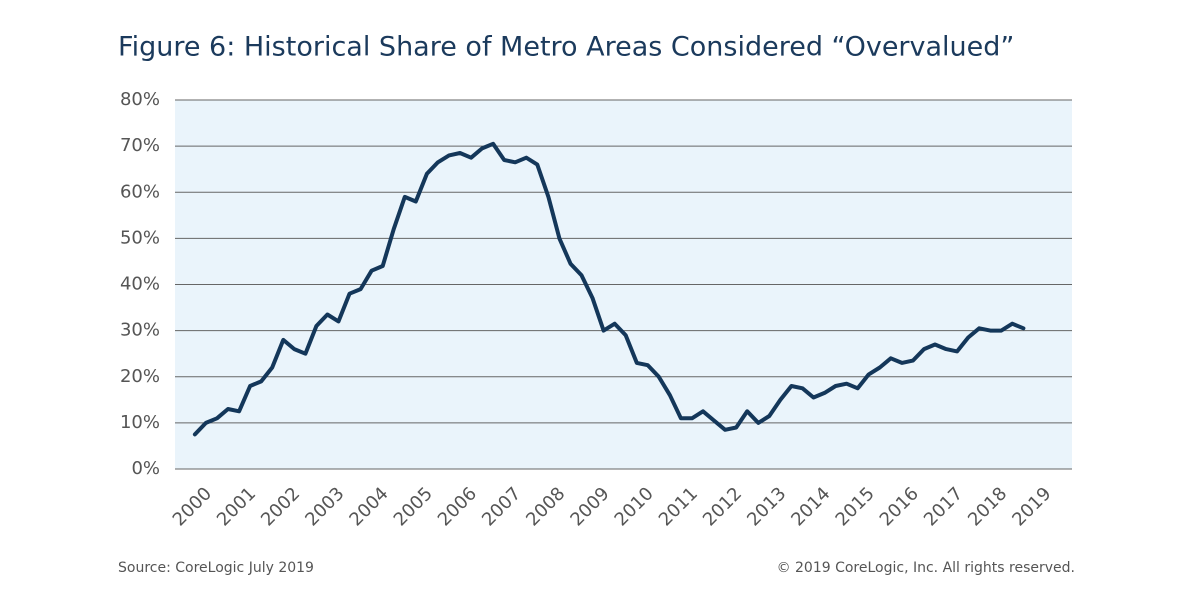  Describe the element at coordinates (943, 506) in the screenshot. I see `x-tick-label: 2017` at that location.